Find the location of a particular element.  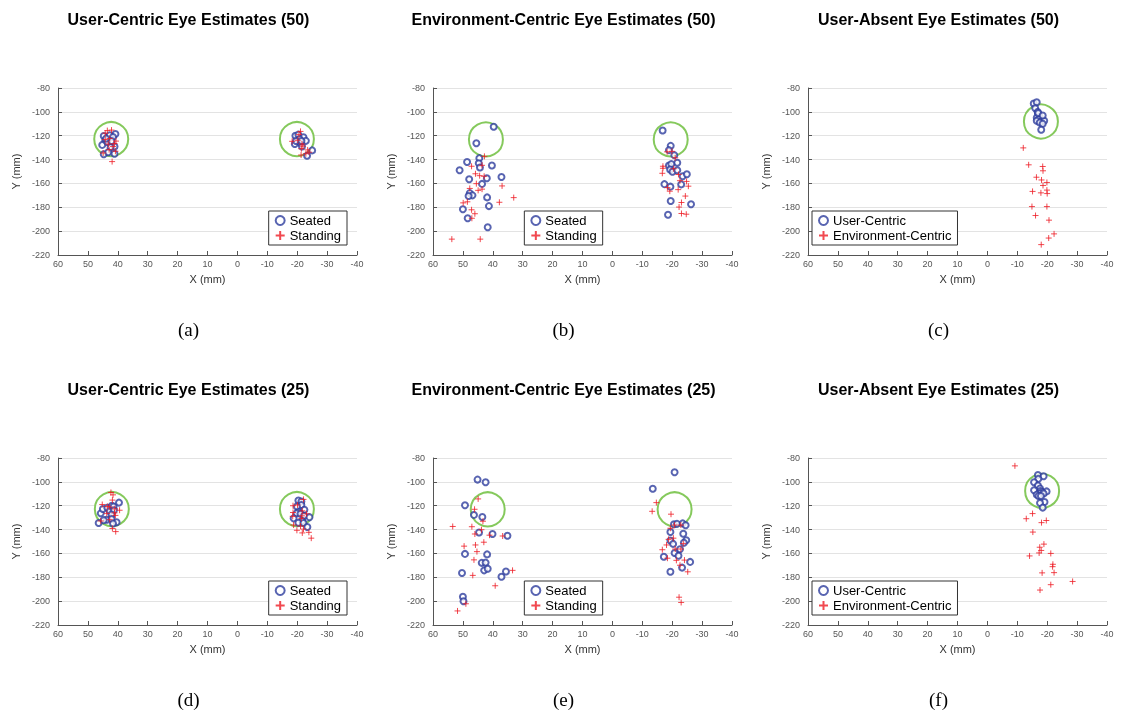

chart-title: User-Absent Eye Estimates (50) is located at coordinates (938, 19).